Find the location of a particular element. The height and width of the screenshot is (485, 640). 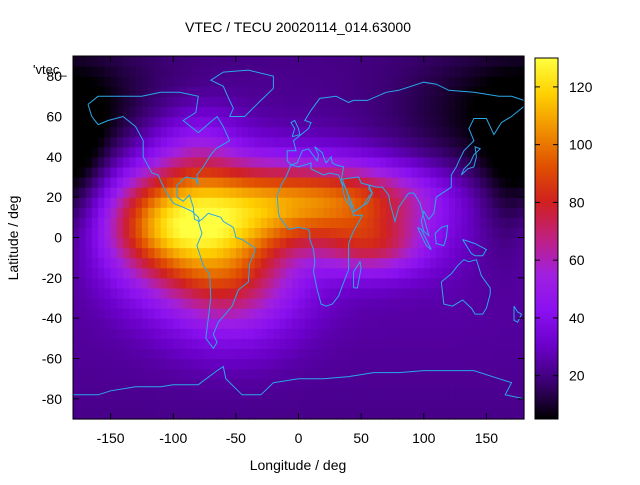

coastline-sumatra is located at coordinates (424, 238).